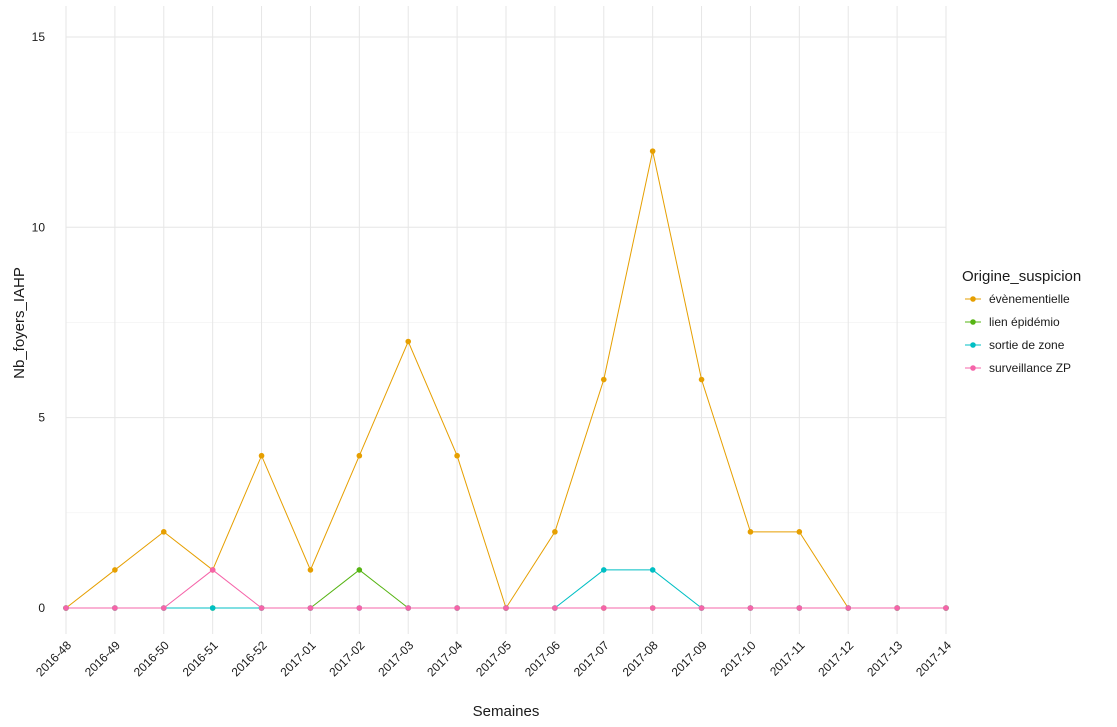 Image resolution: width=1117 pixels, height=727 pixels. What do you see at coordinates (1030, 368) in the screenshot?
I see `legend-label: surveillance ZP` at bounding box center [1030, 368].